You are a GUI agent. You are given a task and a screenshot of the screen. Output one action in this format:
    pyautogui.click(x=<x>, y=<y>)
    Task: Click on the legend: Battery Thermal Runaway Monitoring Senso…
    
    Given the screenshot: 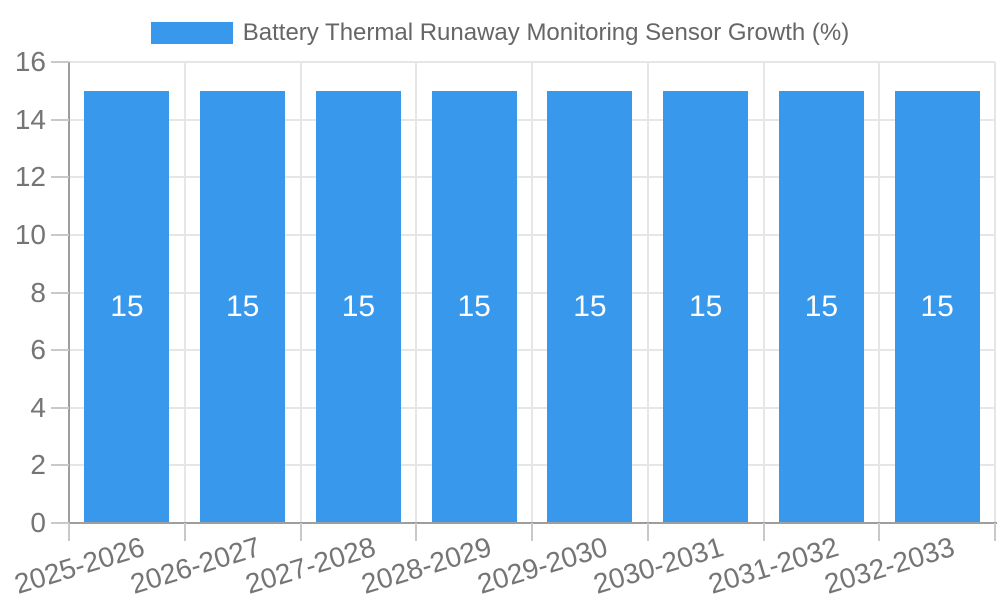 What is the action you would take?
    pyautogui.click(x=500, y=33)
    